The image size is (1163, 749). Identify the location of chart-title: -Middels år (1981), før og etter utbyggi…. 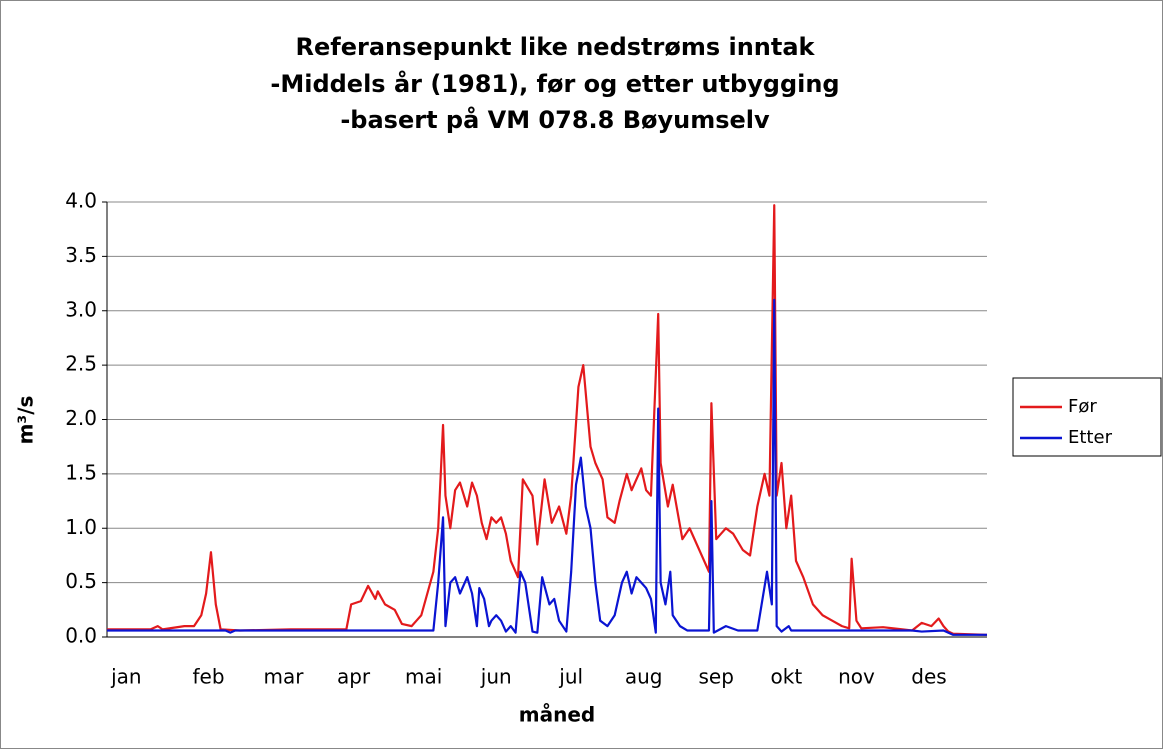
(554, 83).